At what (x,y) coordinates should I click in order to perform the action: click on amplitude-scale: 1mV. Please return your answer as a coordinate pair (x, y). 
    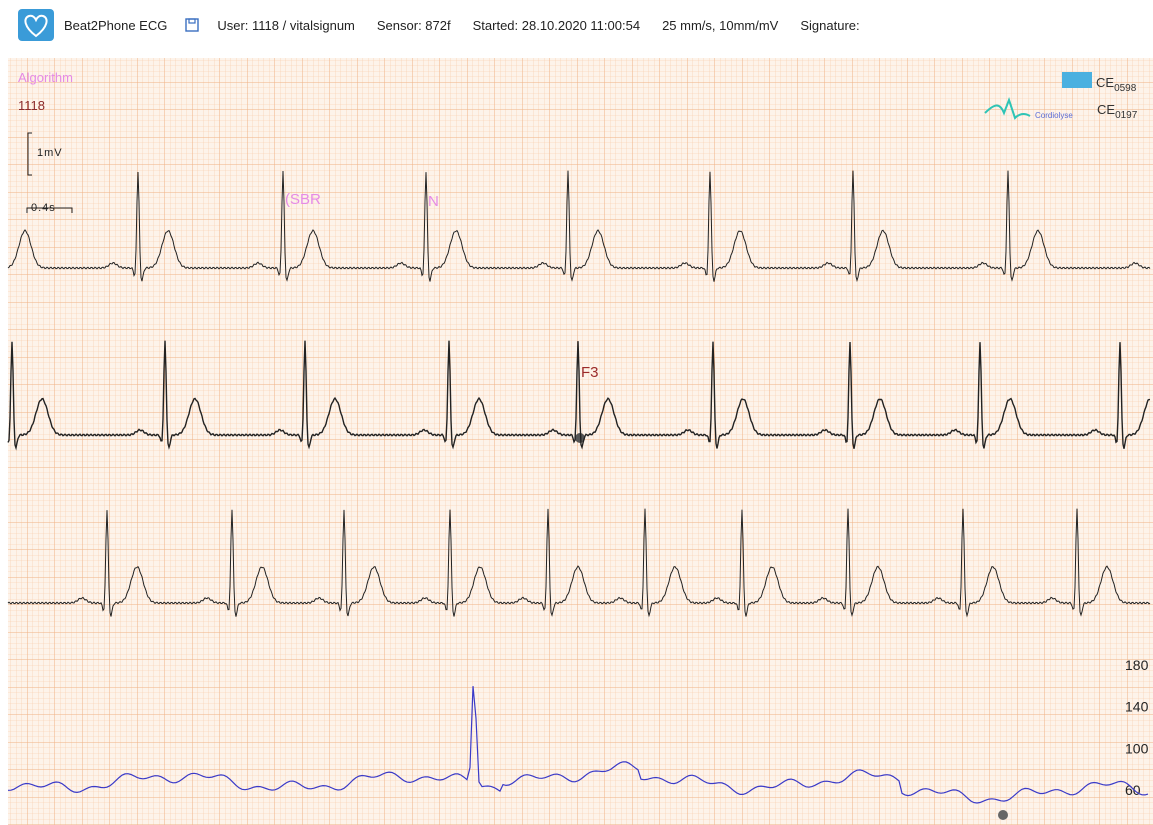
    Looking at the image, I should click on (50, 153).